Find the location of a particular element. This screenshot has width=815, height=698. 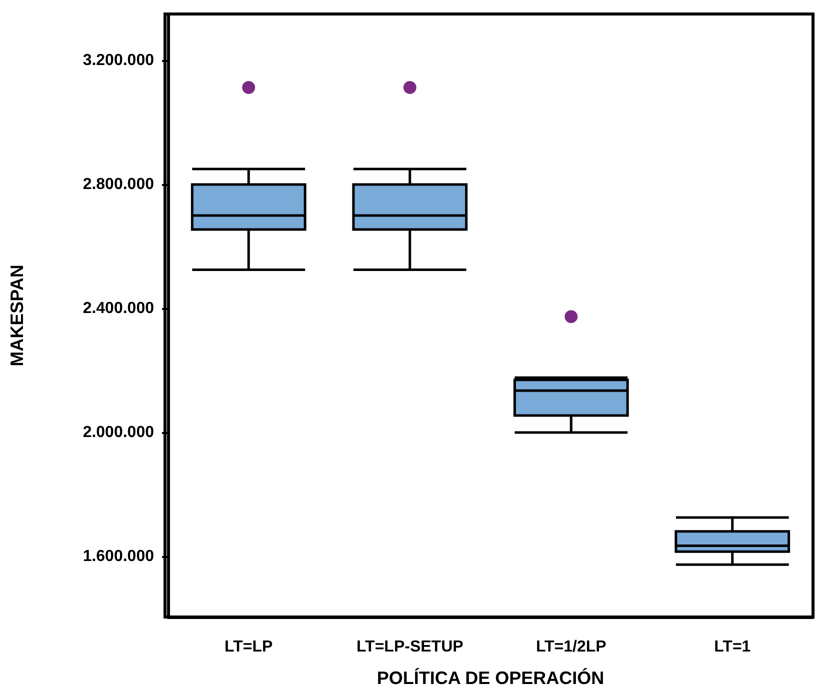

x-tick-label: LT=1 is located at coordinates (732, 647).